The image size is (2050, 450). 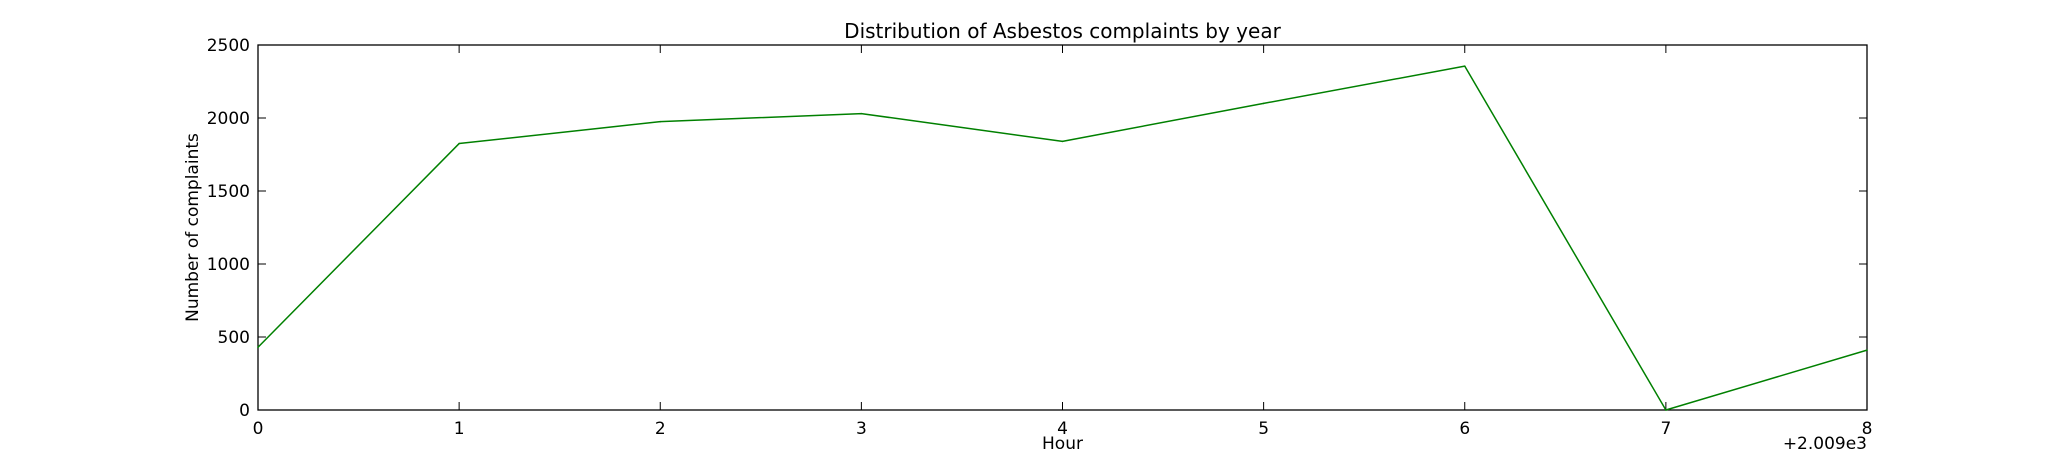 I want to click on x-tick-label: 5, so click(x=1263, y=429).